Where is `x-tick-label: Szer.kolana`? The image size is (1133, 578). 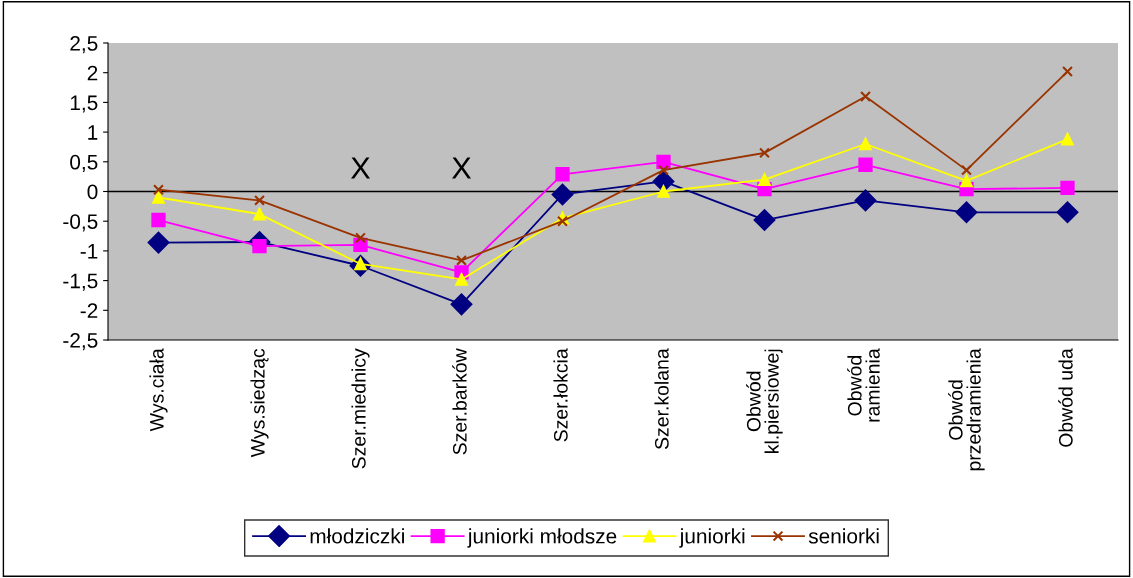
x-tick-label: Szer.kolana is located at coordinates (661, 399).